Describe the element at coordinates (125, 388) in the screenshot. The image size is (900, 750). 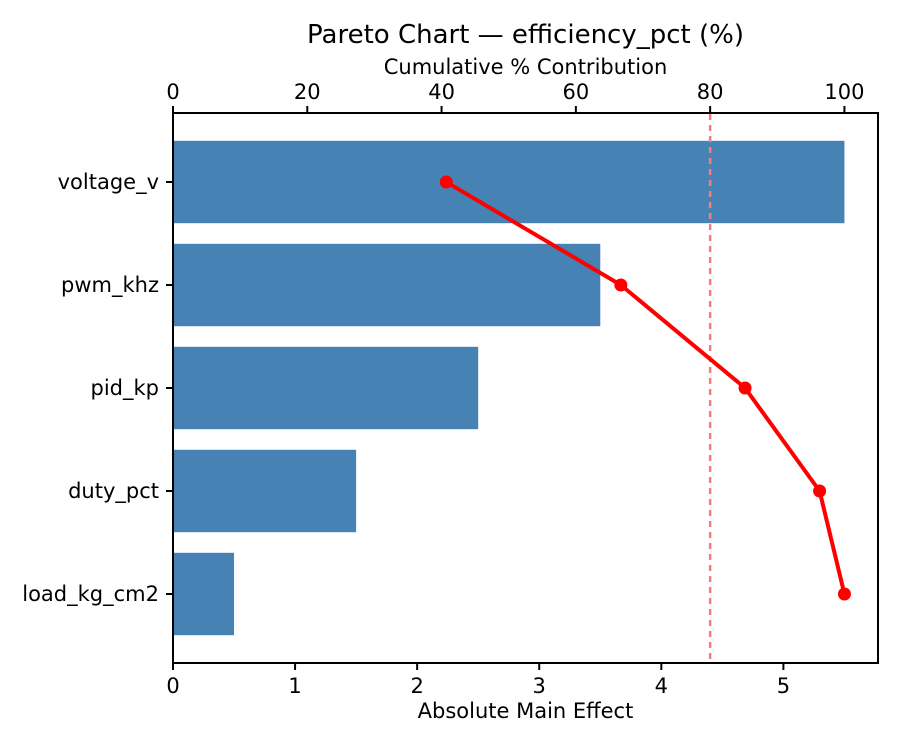
I see `y-category-label-pid_kp: pid_kp` at that location.